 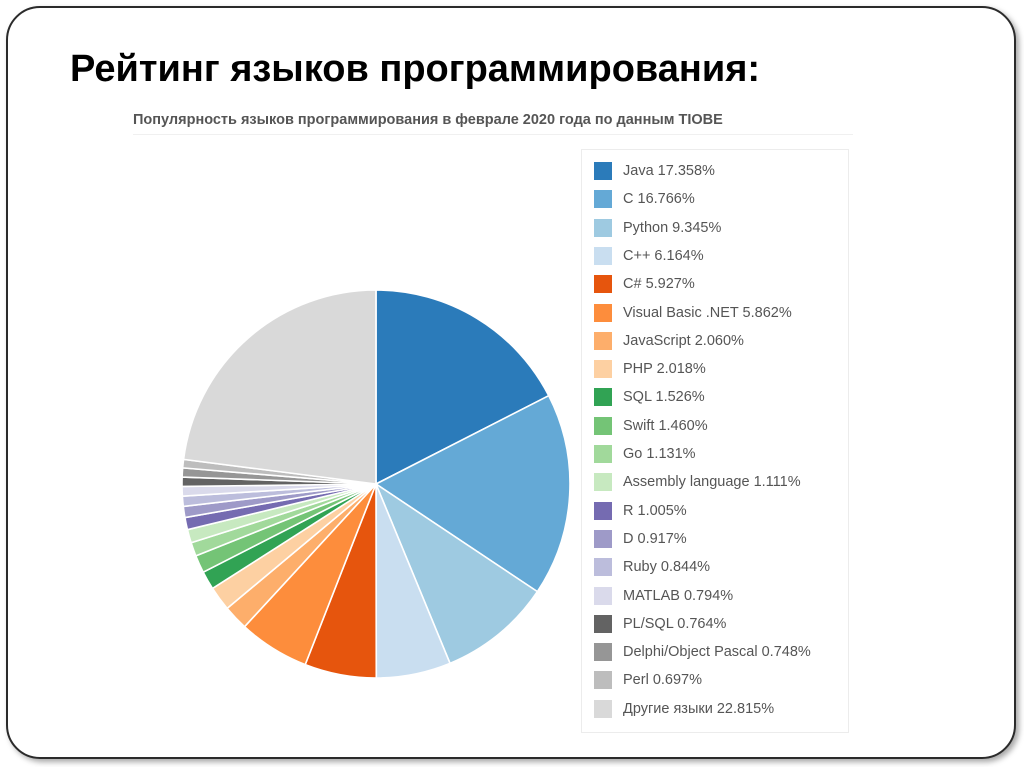 What do you see at coordinates (655, 538) in the screenshot?
I see `legend-label: D 0.917%` at bounding box center [655, 538].